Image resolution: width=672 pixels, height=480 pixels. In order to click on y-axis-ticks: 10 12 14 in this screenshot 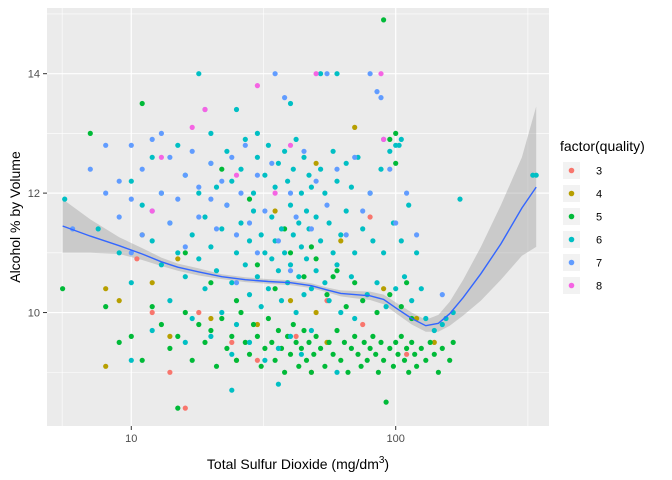, I will do `click(37, 194)`.